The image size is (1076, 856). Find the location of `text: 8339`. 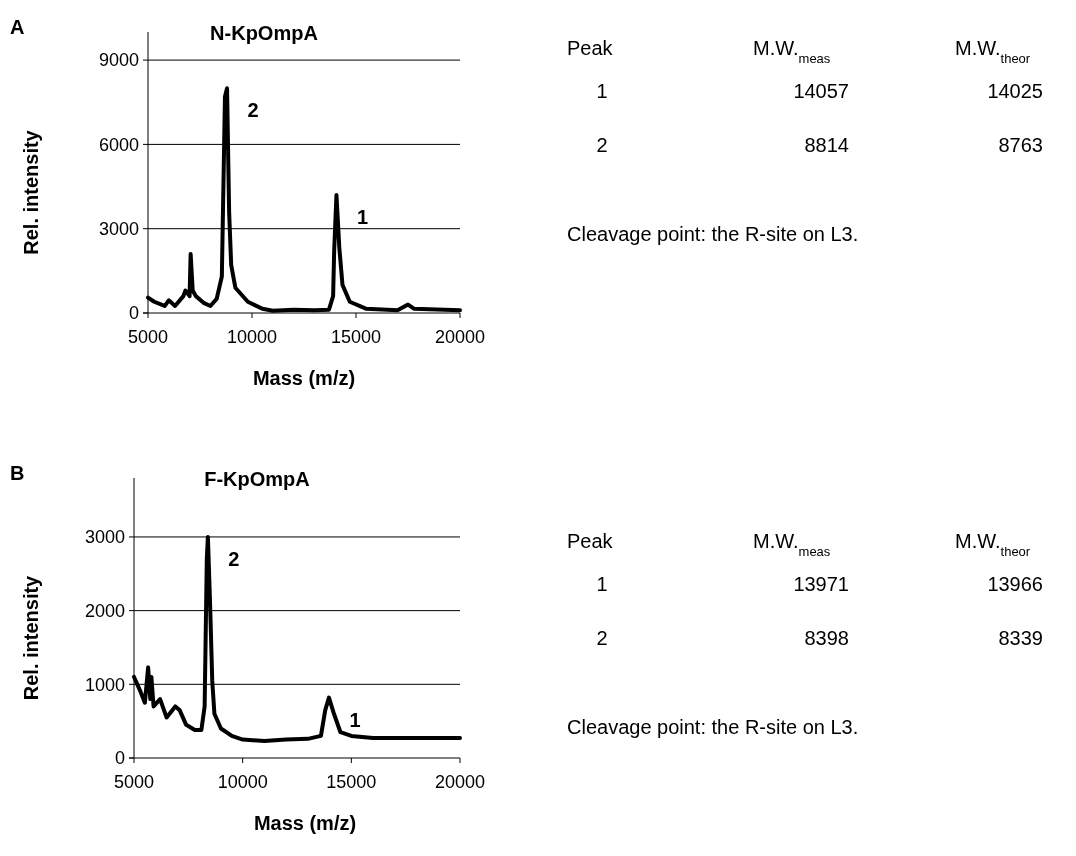

text: 8339 is located at coordinates (1020, 638).